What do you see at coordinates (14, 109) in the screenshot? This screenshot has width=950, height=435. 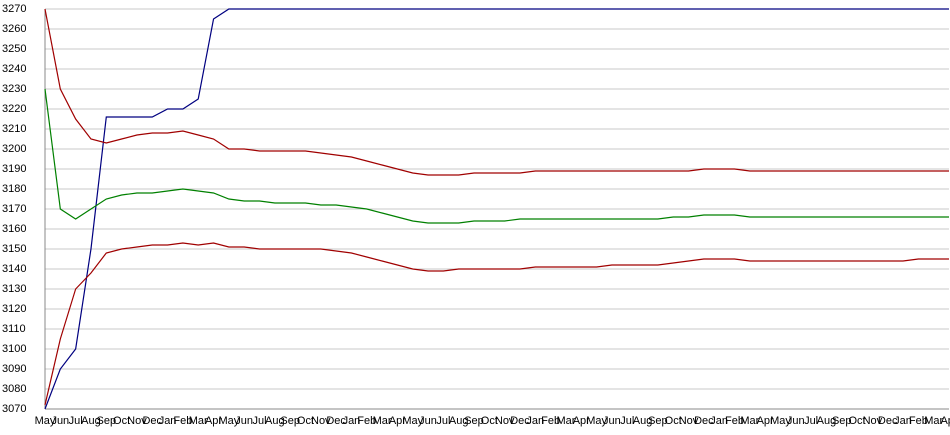 I see `y-tick-label: 3220` at bounding box center [14, 109].